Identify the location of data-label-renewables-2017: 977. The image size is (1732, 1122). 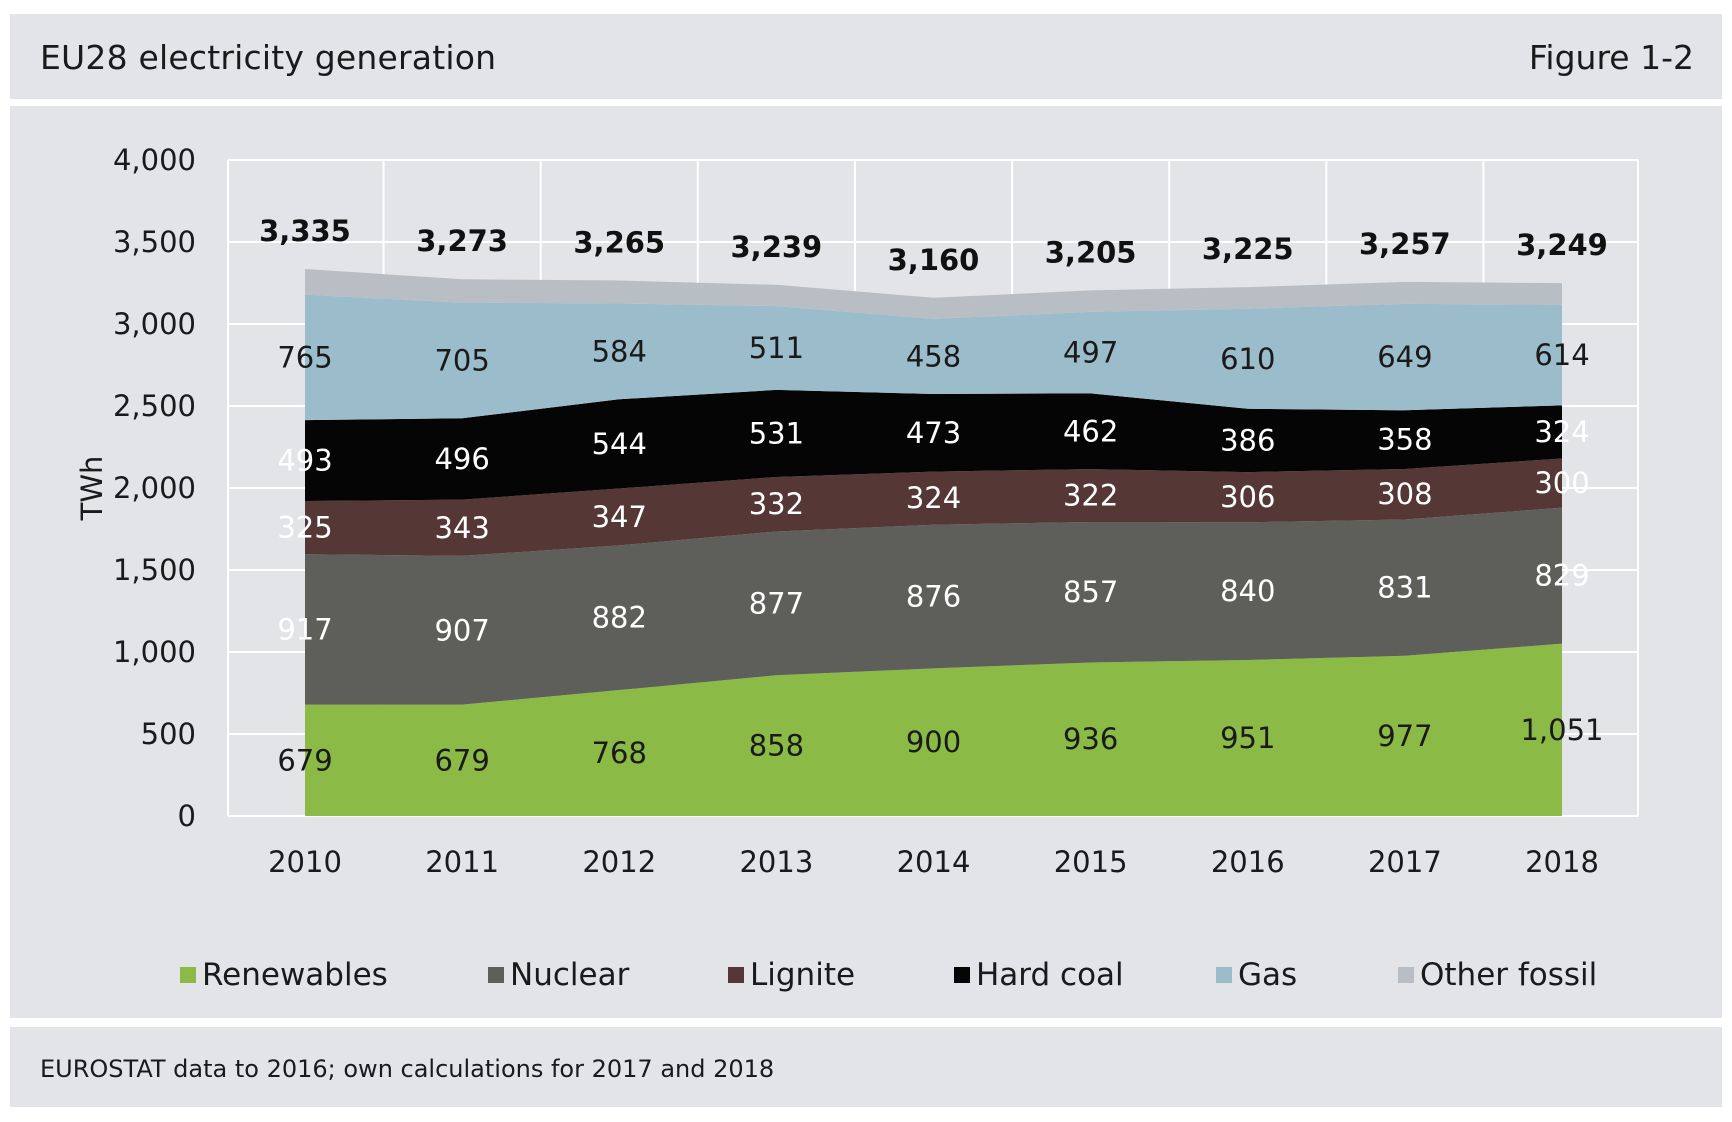
(1404, 736).